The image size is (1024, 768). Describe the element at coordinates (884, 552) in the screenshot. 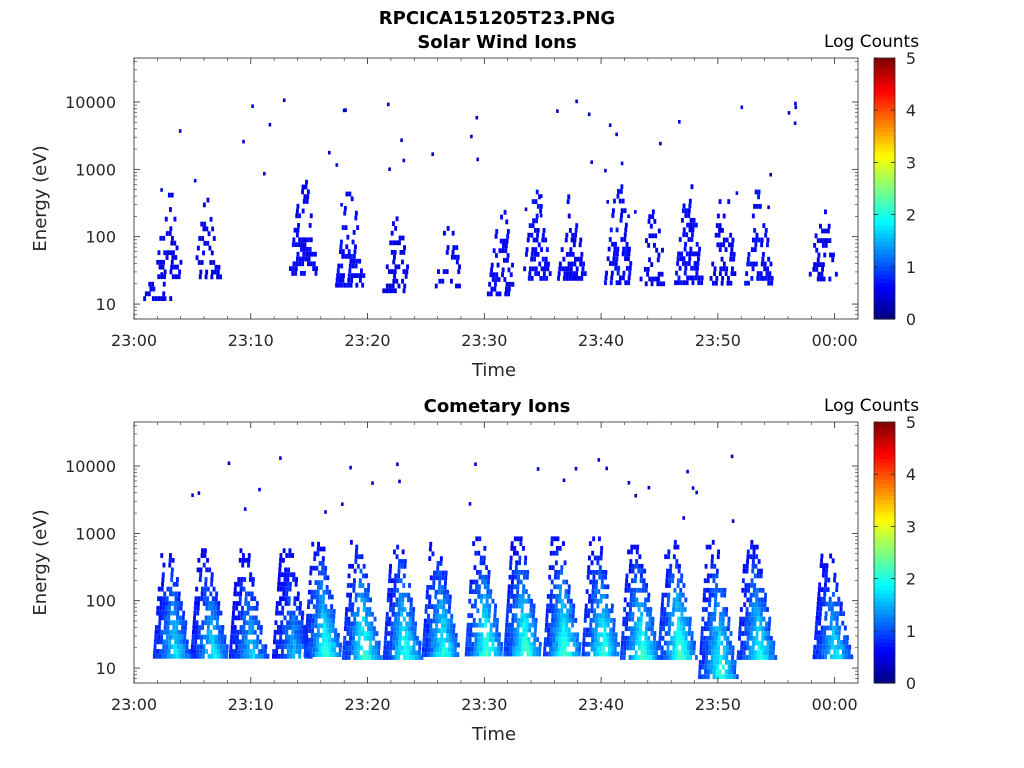

I see `colorbar-frame` at that location.